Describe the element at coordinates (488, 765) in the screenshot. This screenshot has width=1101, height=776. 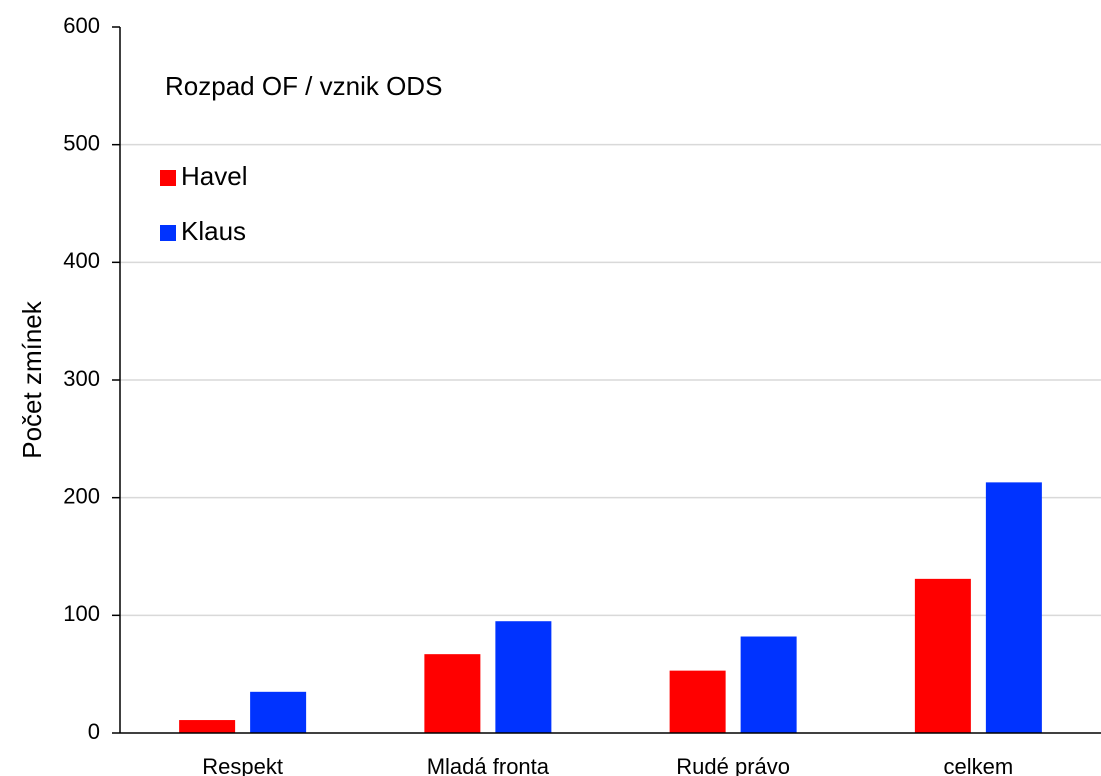
I see `x-tick-label: Mladá fronta` at that location.